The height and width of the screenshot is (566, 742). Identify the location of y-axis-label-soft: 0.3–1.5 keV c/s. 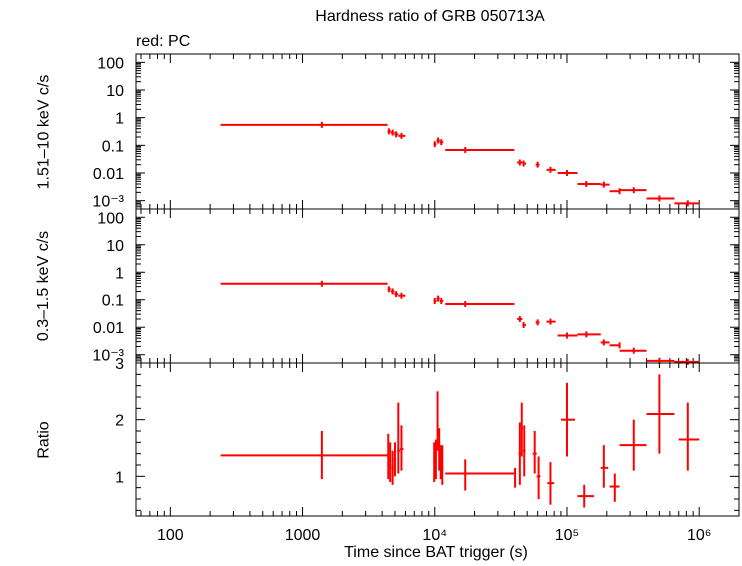
(44, 286).